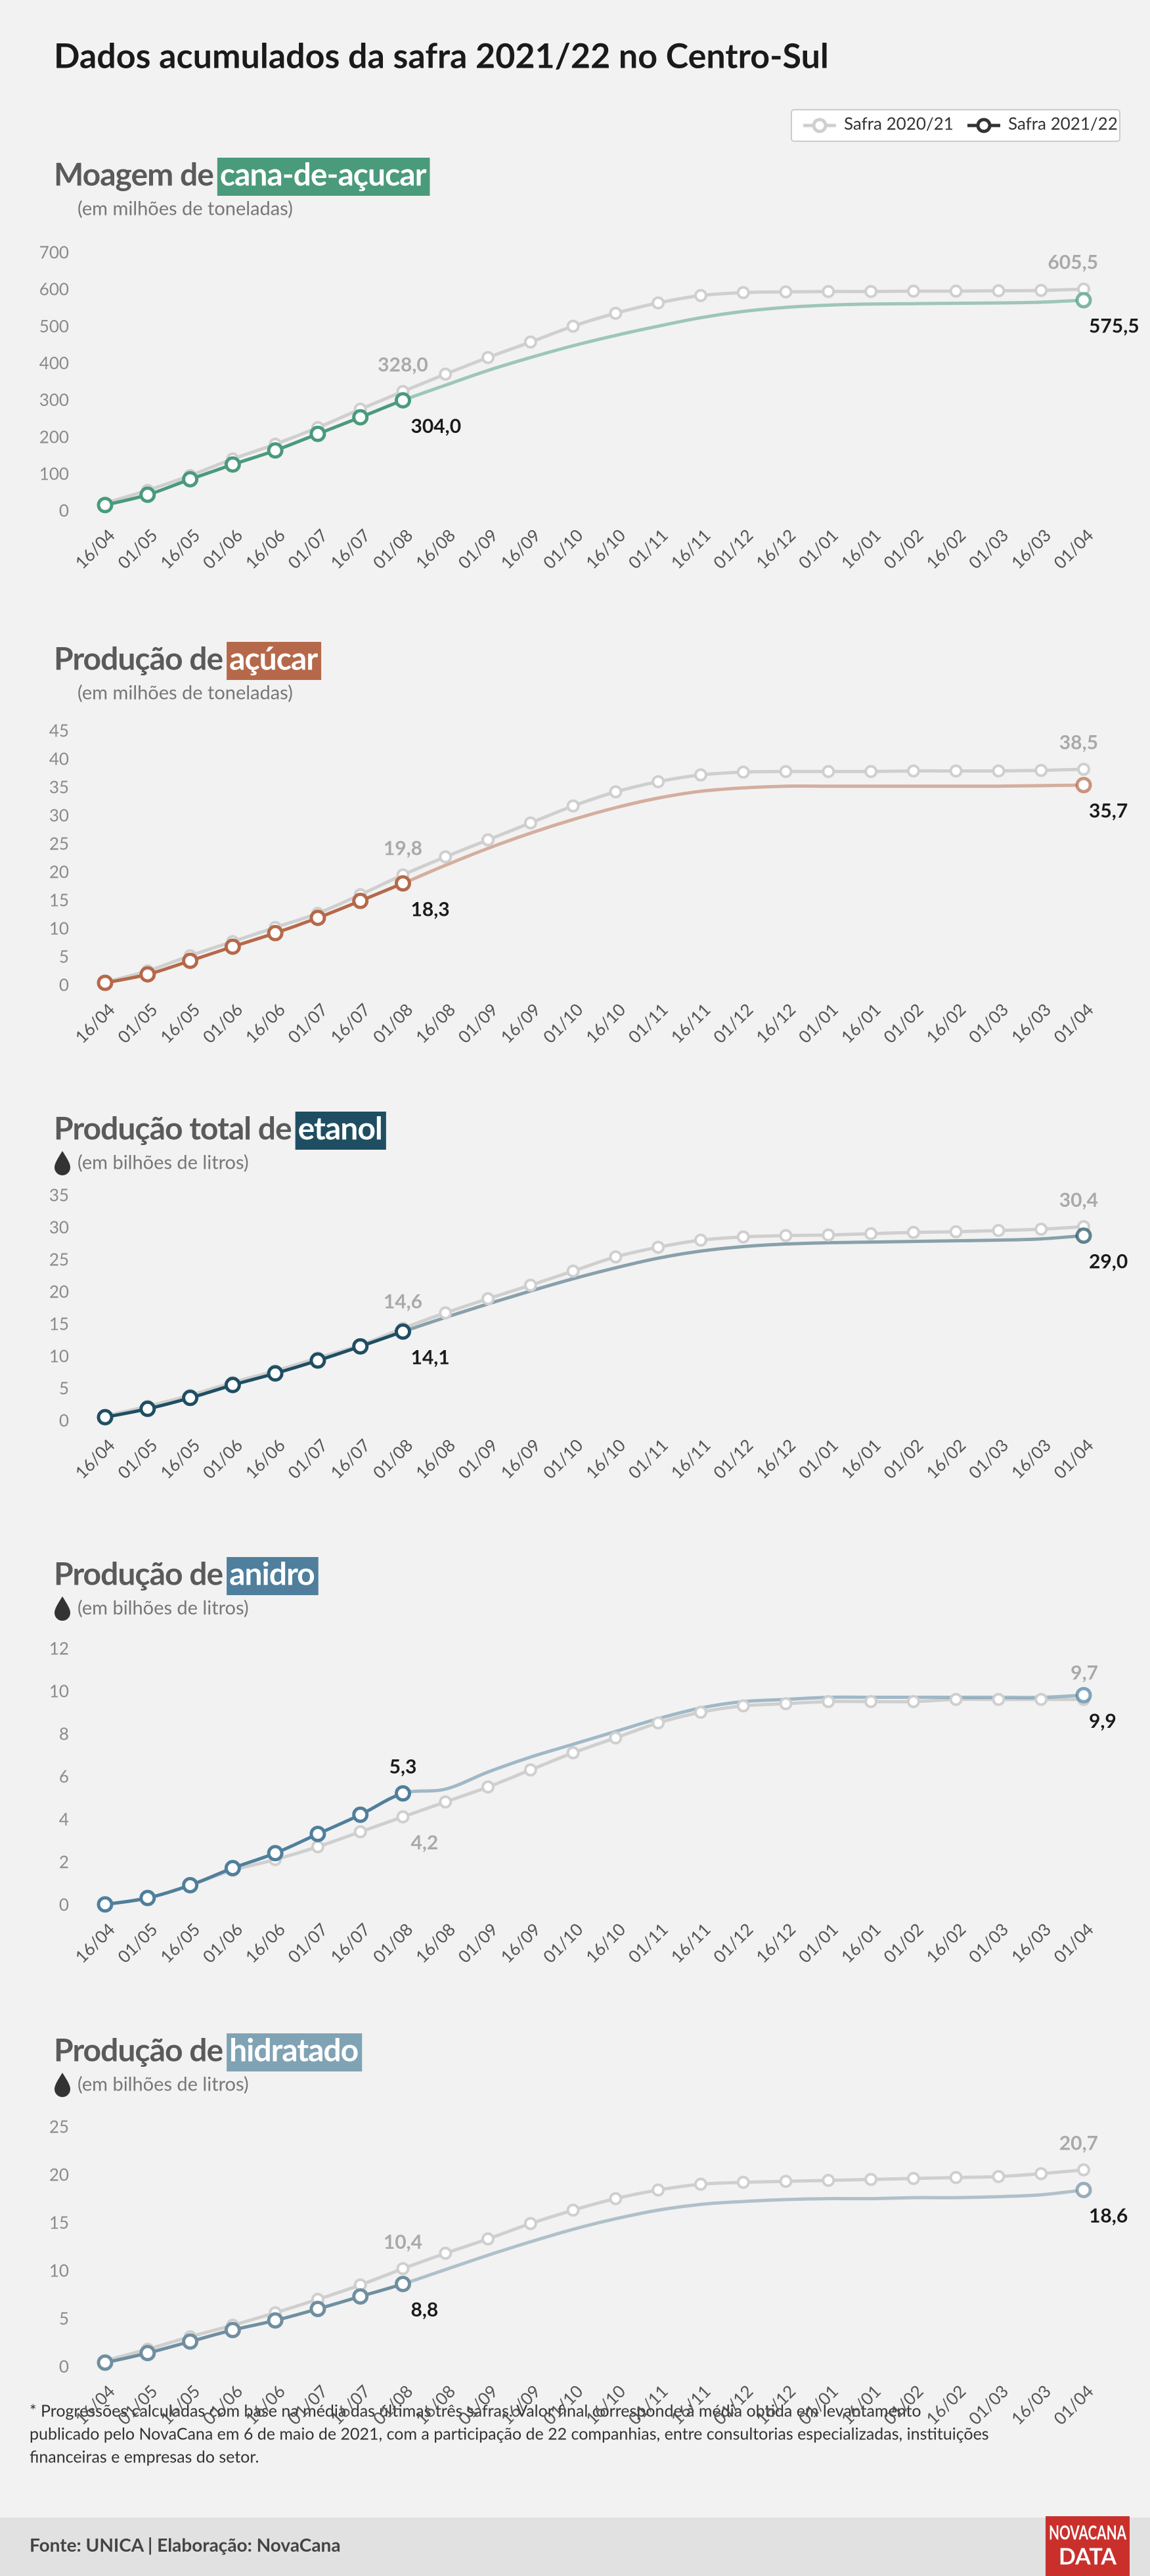 The image size is (1150, 2576). I want to click on y-tick-label: 45, so click(59, 730).